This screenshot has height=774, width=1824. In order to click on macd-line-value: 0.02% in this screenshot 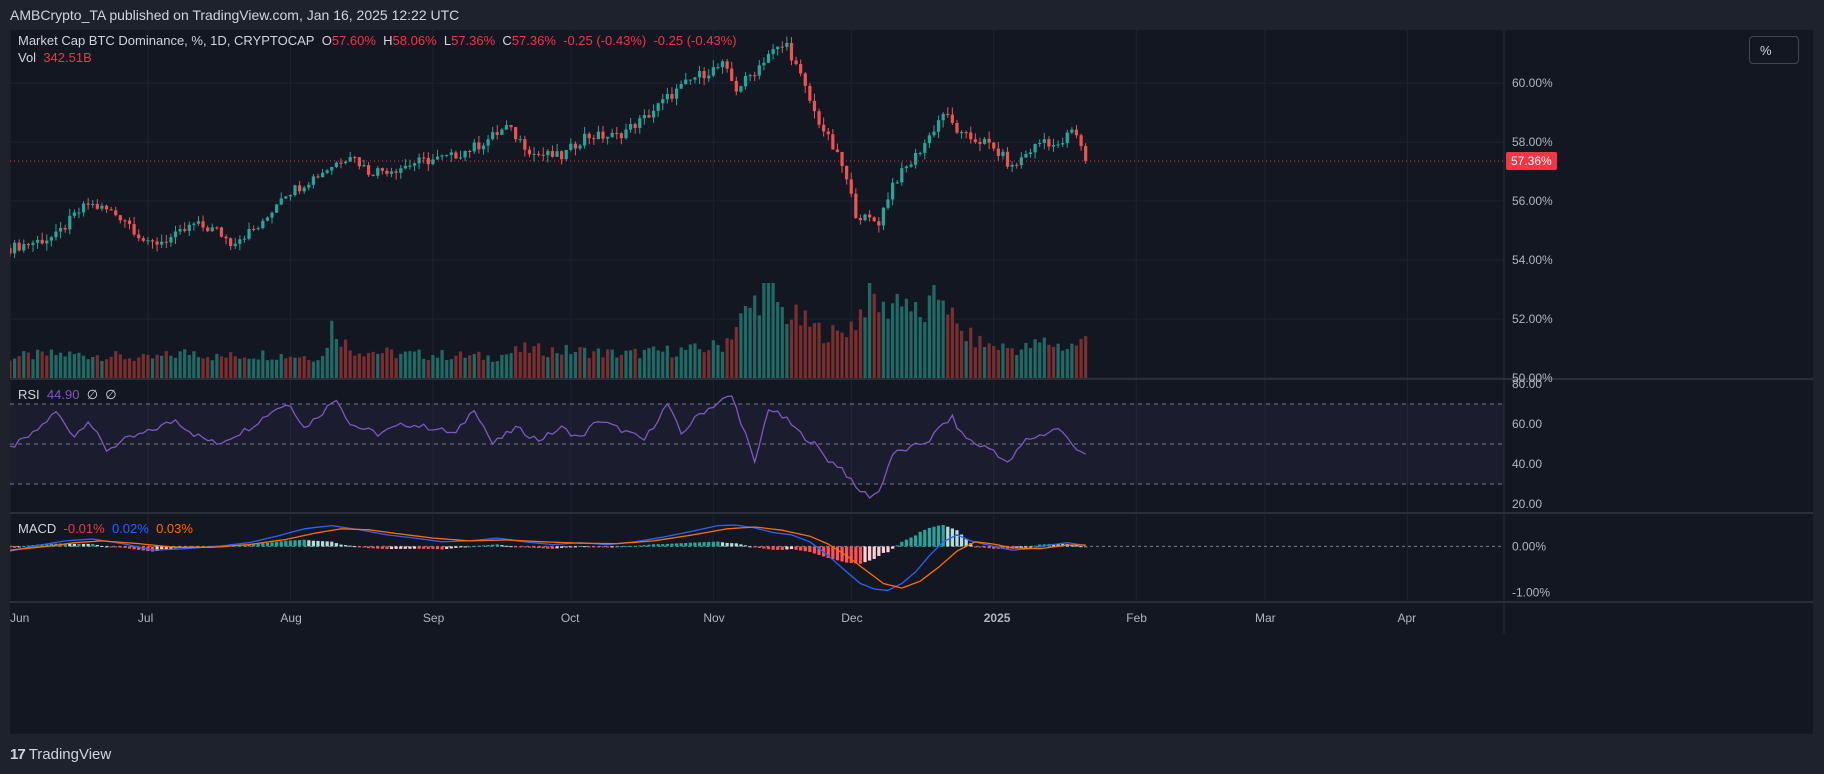, I will do `click(130, 528)`.